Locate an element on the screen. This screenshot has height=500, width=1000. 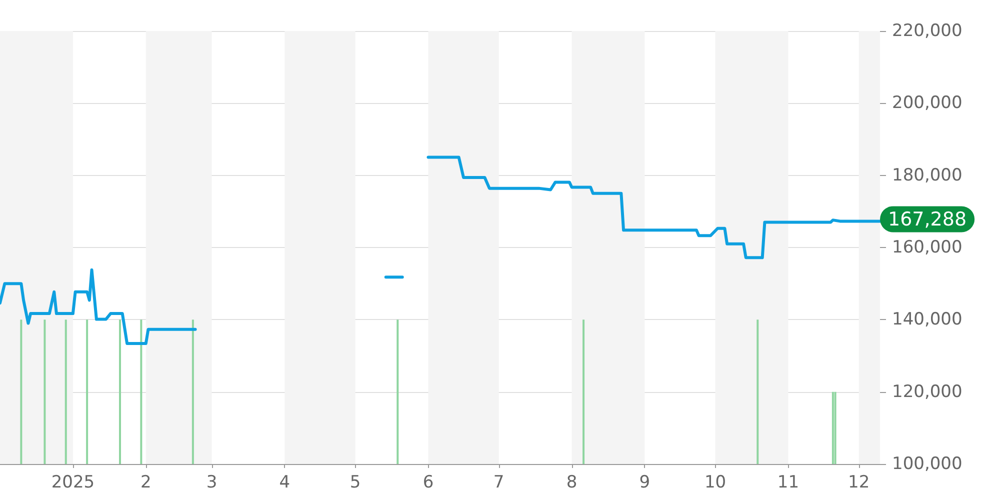
y-tick-label: 180,000 is located at coordinates (927, 175).